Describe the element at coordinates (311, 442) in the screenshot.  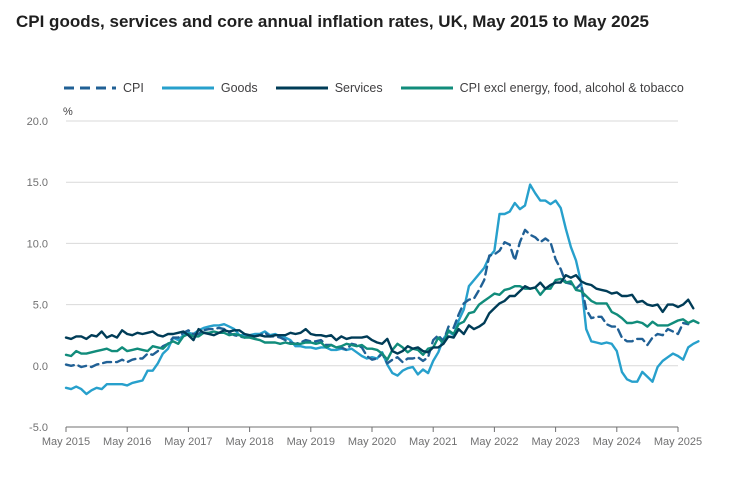
I see `x-tick-label: May 2019` at that location.